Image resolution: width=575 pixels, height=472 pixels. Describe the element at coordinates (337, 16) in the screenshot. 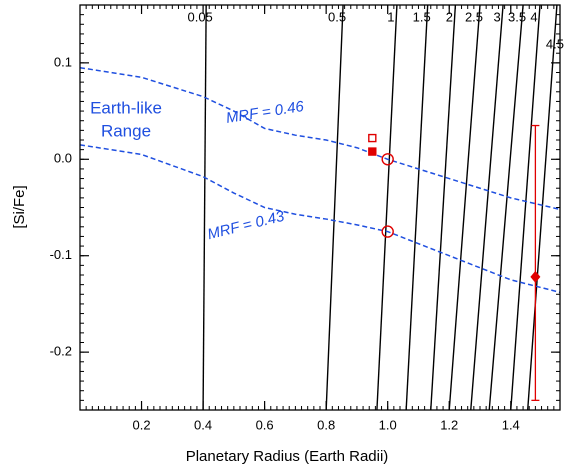

I see `contour-label: 0.5` at that location.